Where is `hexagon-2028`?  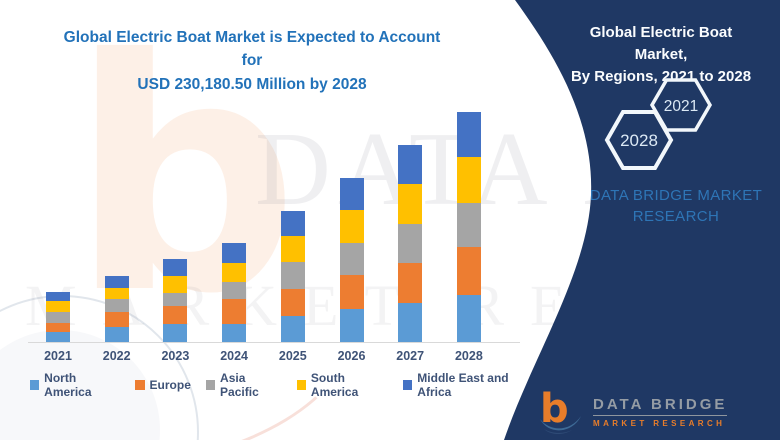 hexagon-2028 is located at coordinates (639, 140).